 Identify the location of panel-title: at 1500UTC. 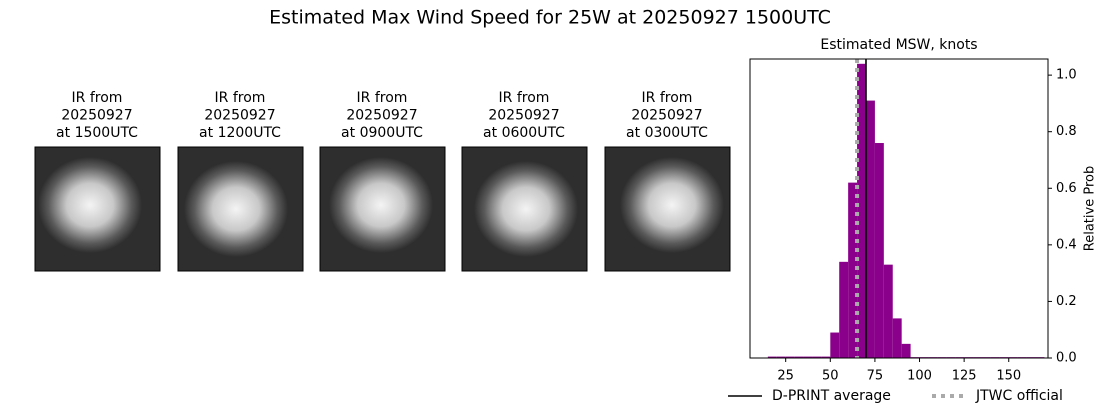
(97, 133).